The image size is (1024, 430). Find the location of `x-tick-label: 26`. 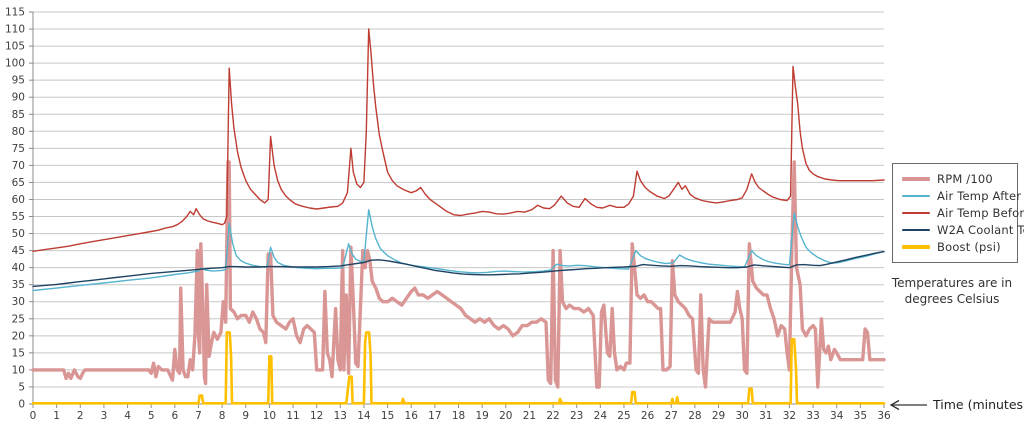

x-tick-label: 26 is located at coordinates (648, 416).